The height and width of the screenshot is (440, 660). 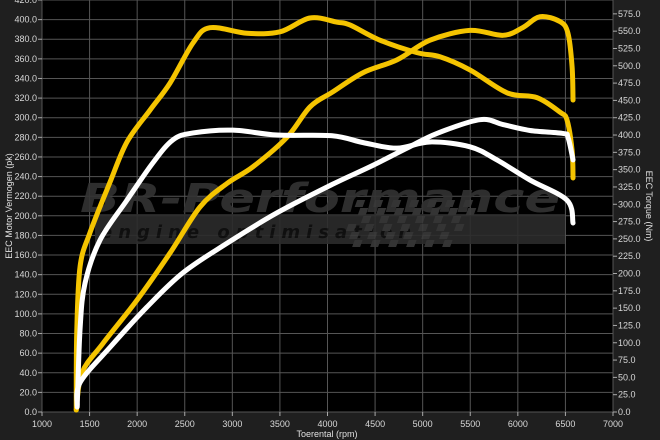 What do you see at coordinates (624, 412) in the screenshot?
I see `y-right-tick-label: 0.0` at bounding box center [624, 412].